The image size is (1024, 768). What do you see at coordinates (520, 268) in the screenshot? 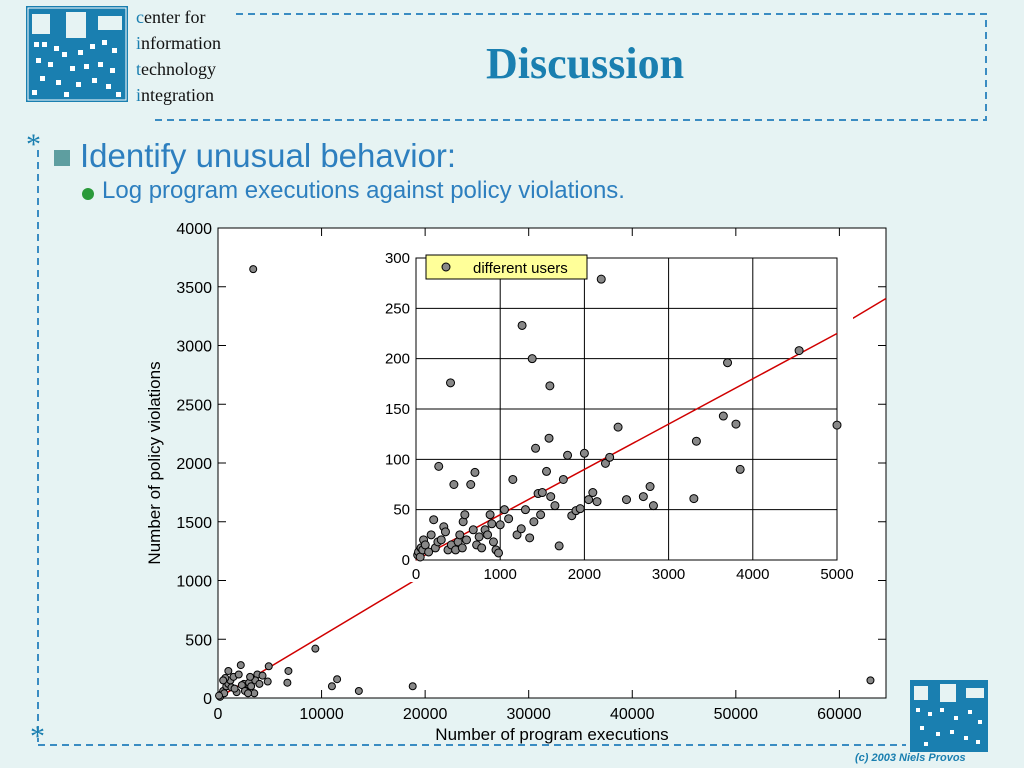
I see `inset-legend-label: different users` at bounding box center [520, 268].